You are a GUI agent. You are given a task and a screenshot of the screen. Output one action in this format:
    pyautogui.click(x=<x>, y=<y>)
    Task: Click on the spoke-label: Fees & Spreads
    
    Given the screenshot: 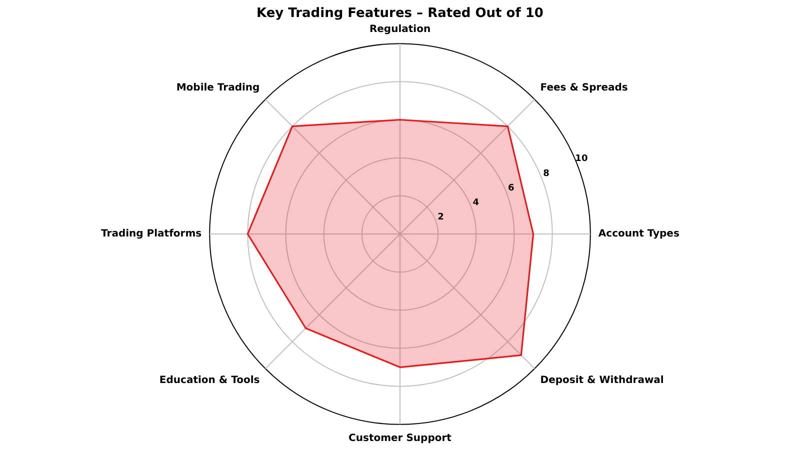 What is the action you would take?
    pyautogui.click(x=584, y=88)
    